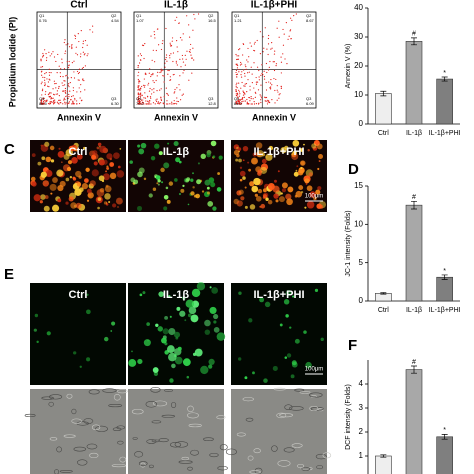 The width and height of the screenshot is (474, 474). Describe the element at coordinates (444, 437) in the screenshot. I see `error-bar` at that location.